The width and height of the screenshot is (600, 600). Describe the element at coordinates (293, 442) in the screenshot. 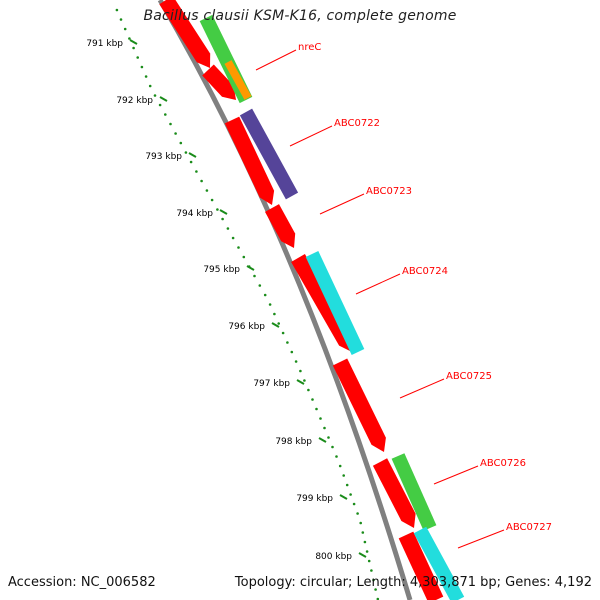

I see `ruler-tick-label: 798 kbp` at that location.